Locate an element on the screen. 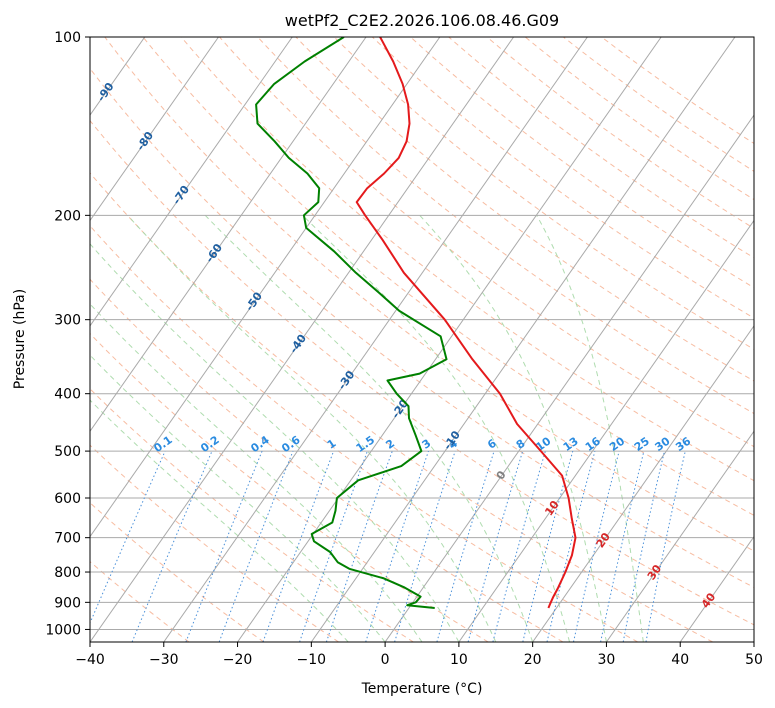  y-tick-label: 500 is located at coordinates (67, 452).